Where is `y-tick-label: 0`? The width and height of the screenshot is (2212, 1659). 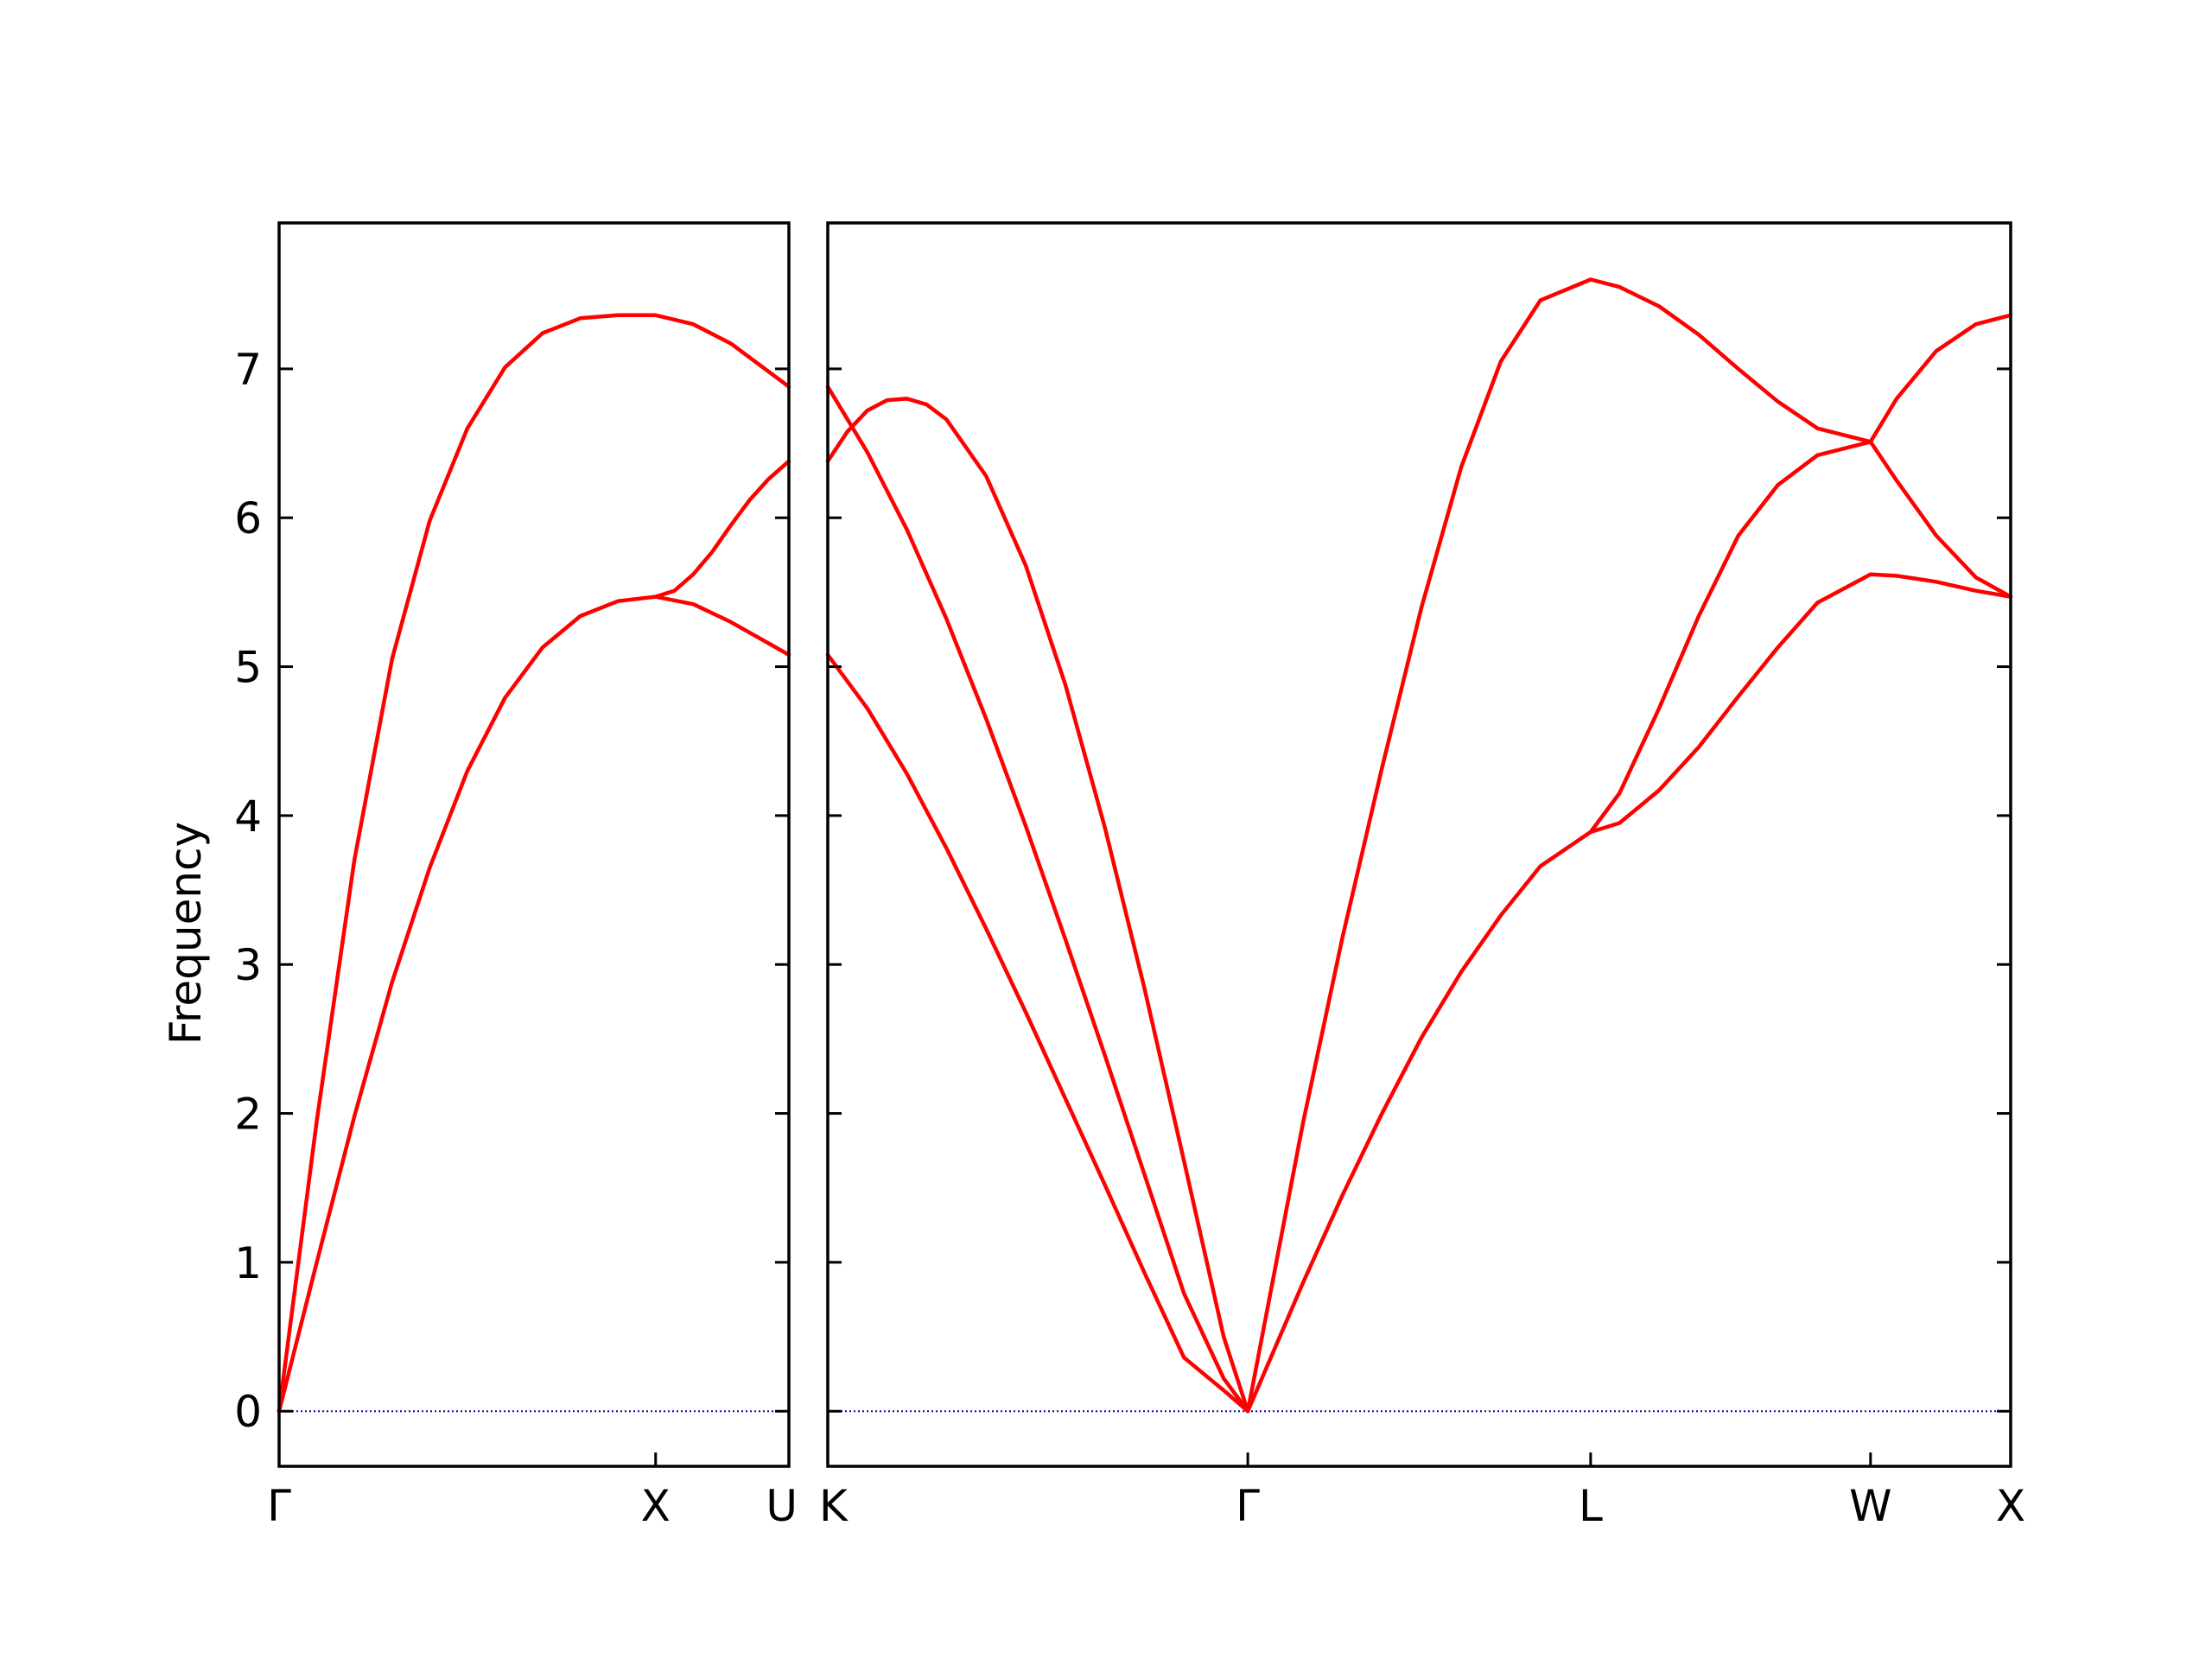
y-tick-label: 0 is located at coordinates (248, 1412).